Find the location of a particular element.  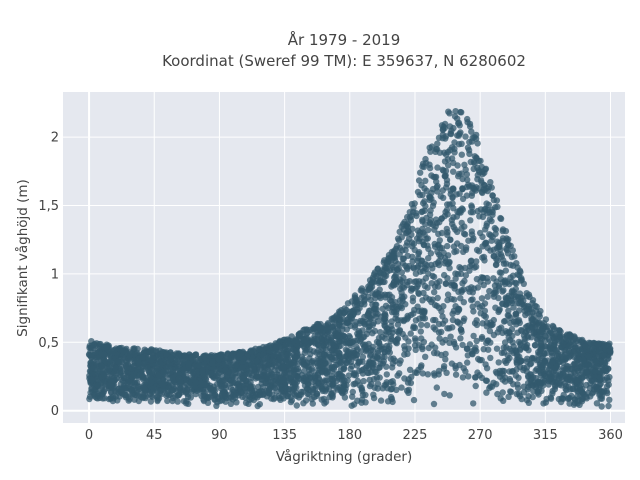

y-axis-ticks: 0 0,5 1 1,5 2 is located at coordinates (48, 275).